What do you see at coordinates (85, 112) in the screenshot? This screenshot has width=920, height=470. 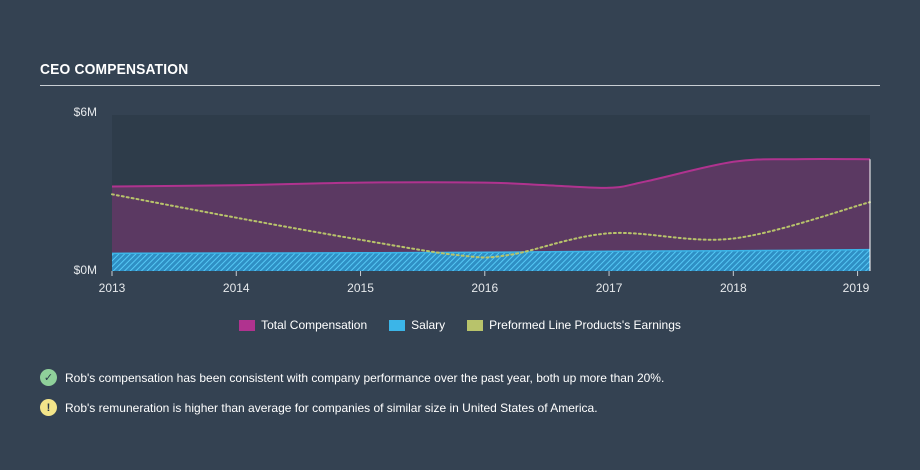 I see `y-tick-label-$6M: $6M` at bounding box center [85, 112].